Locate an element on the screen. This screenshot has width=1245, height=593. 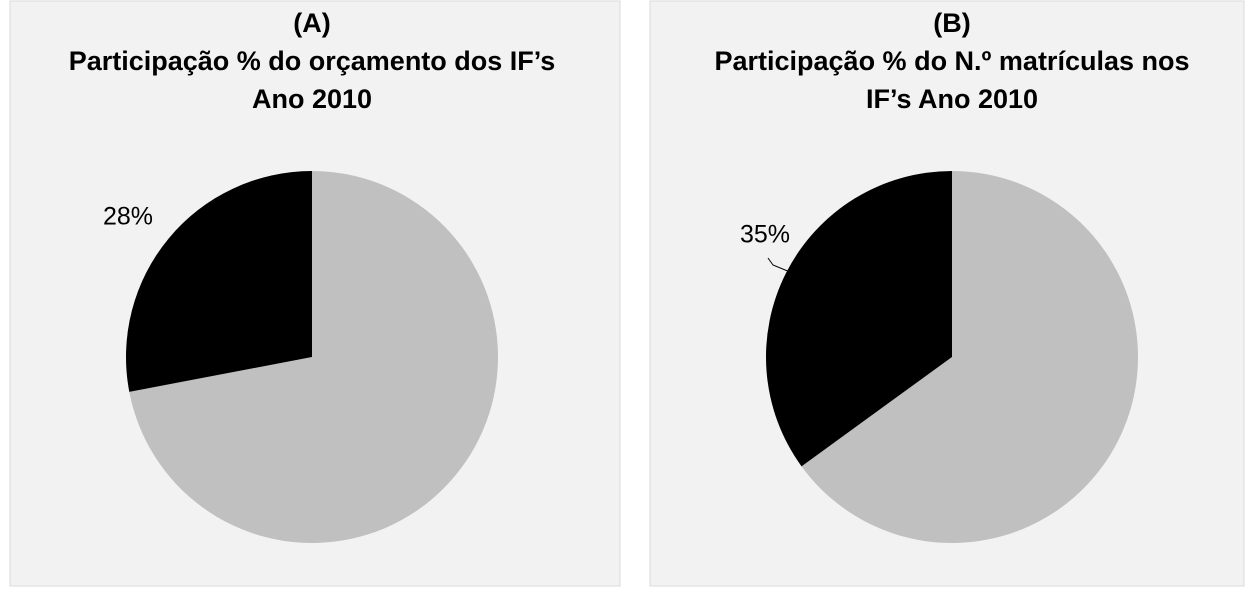
chart-title: Participação % do N.º matrículas nos is located at coordinates (951, 61).